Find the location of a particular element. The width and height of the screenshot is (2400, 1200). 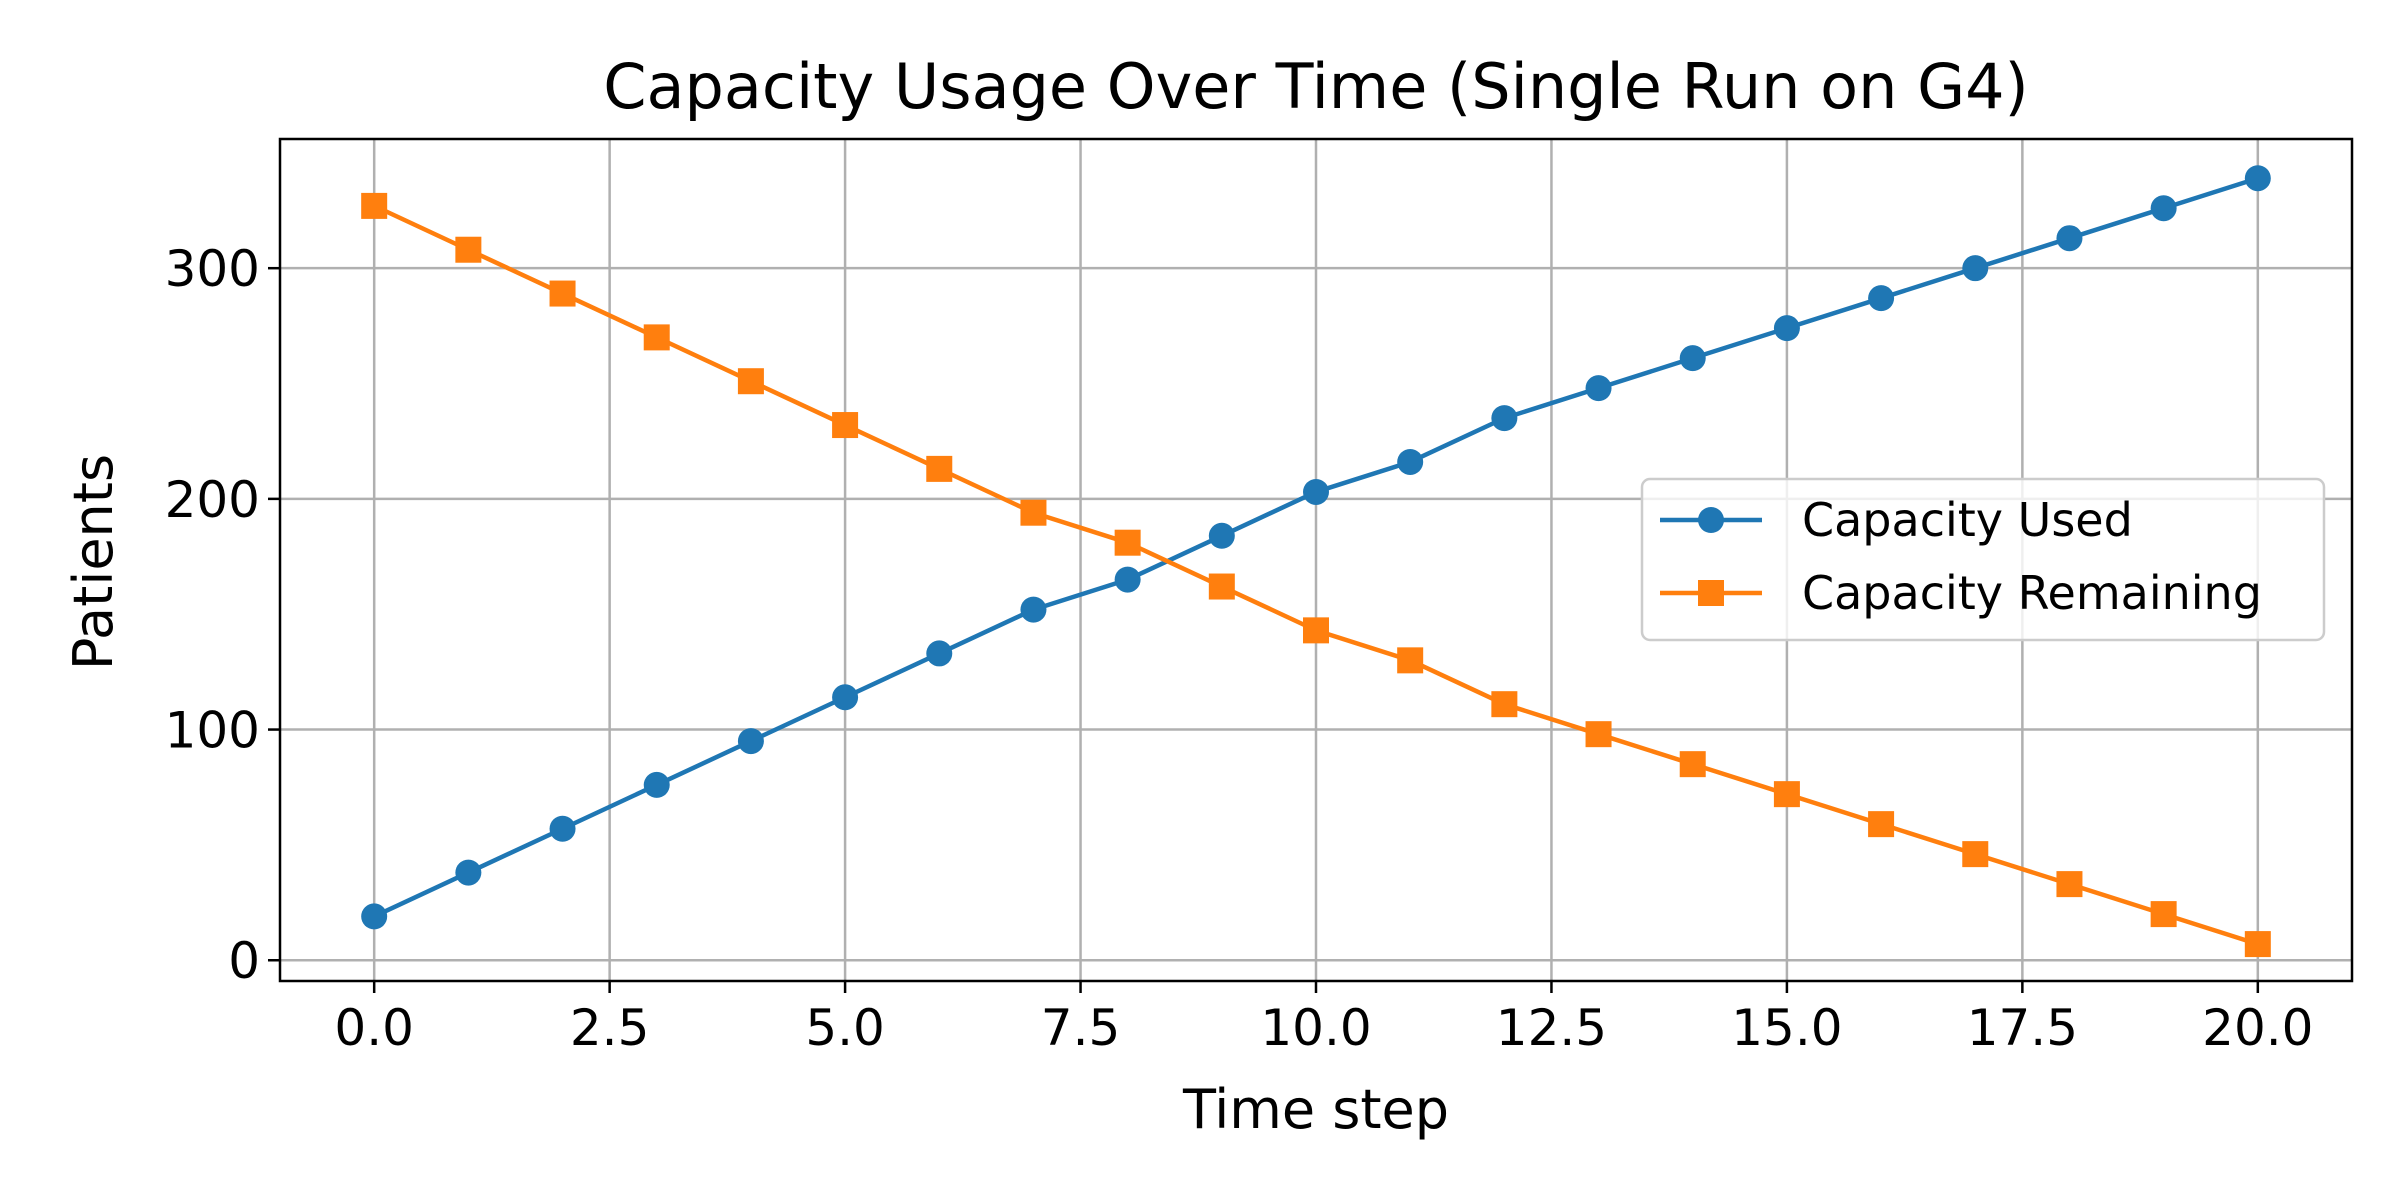

y-tick-label: 200 is located at coordinates (212, 500).